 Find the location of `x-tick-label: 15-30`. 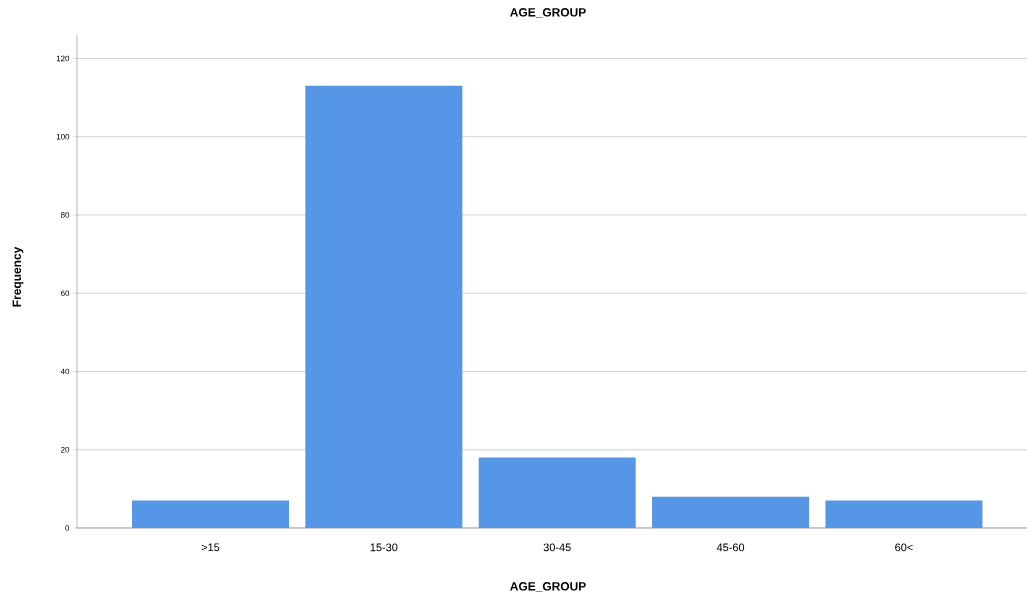

x-tick-label: 15-30 is located at coordinates (384, 547).